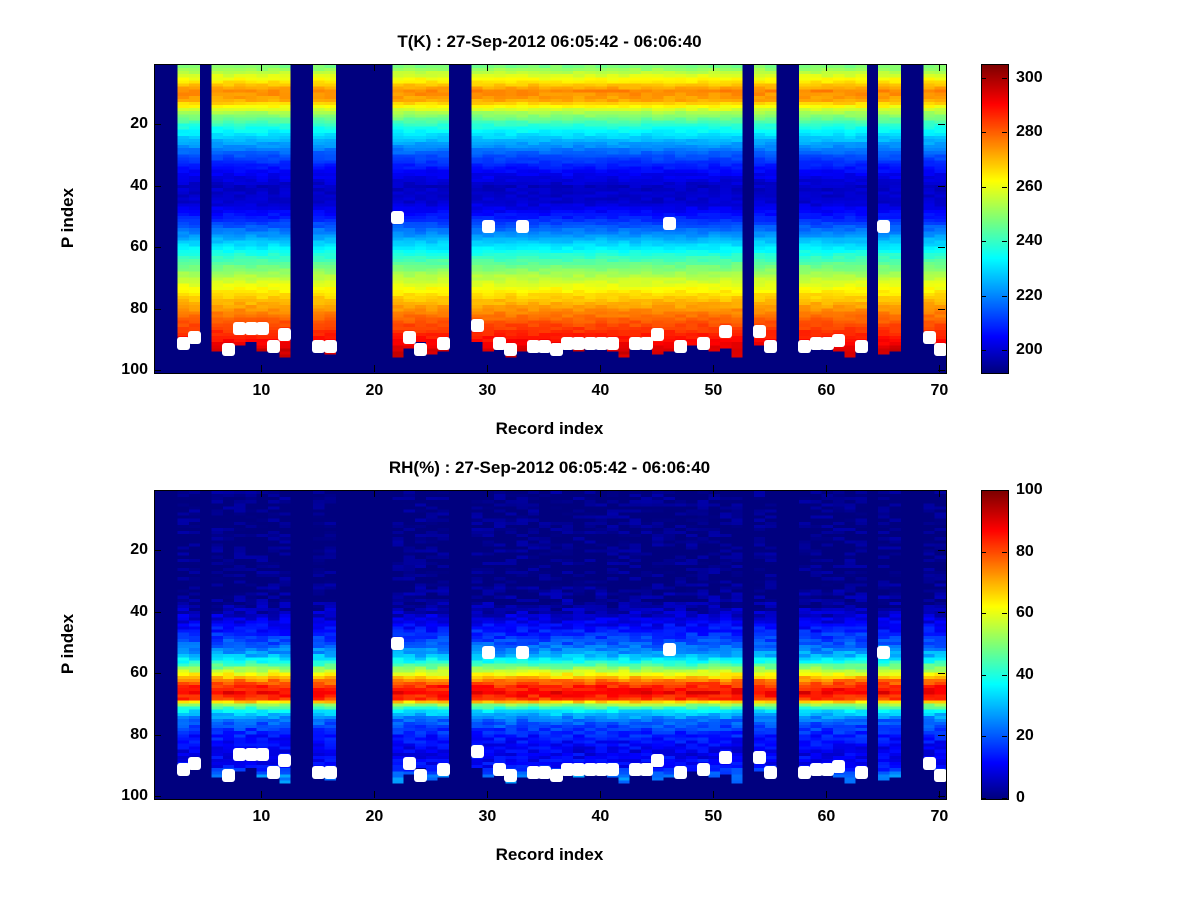 The image size is (1200, 900). Describe the element at coordinates (139, 308) in the screenshot. I see `ytick-label: 80` at that location.